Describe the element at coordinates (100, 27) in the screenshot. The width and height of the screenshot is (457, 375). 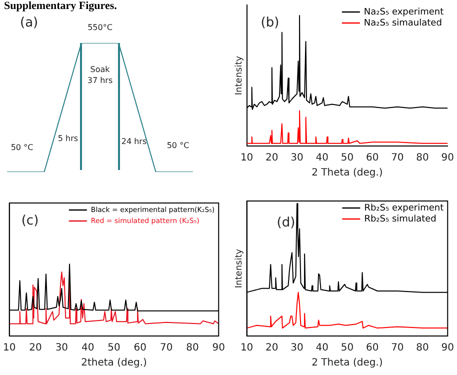
I see `text: 550°C` at that location.